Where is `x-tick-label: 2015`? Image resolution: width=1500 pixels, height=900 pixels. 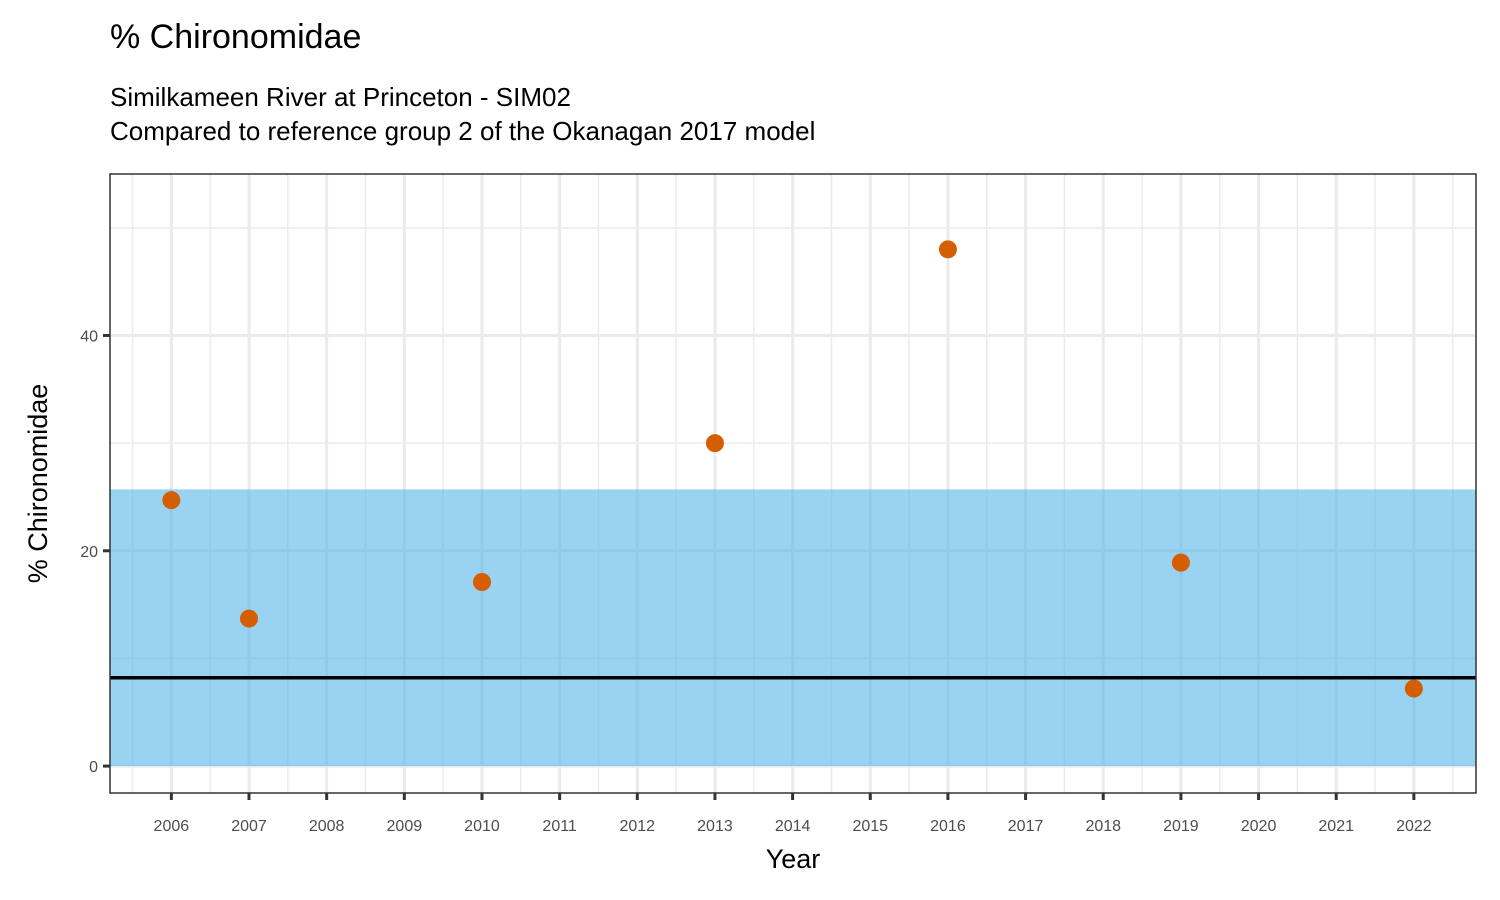 x-tick-label: 2015 is located at coordinates (870, 826).